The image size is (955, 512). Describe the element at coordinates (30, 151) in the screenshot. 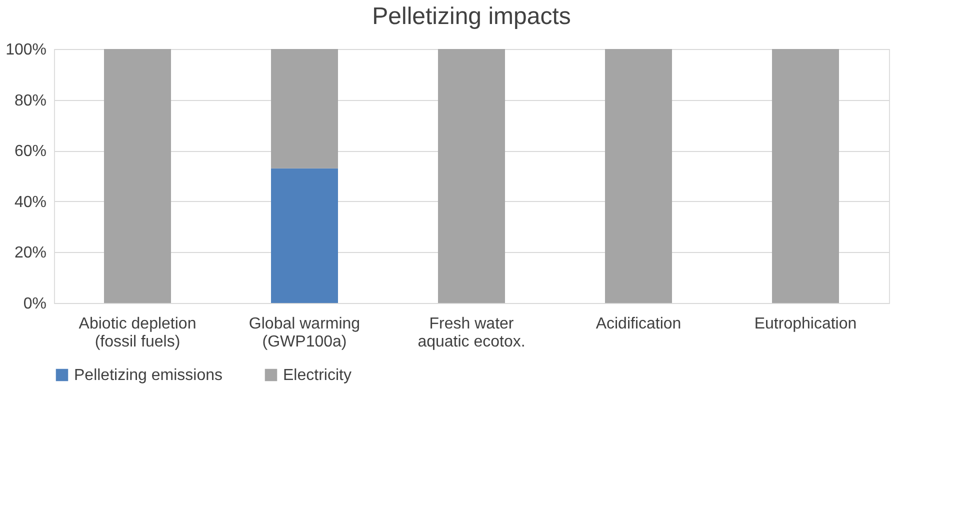

I see `y-tick-label: 60%` at that location.